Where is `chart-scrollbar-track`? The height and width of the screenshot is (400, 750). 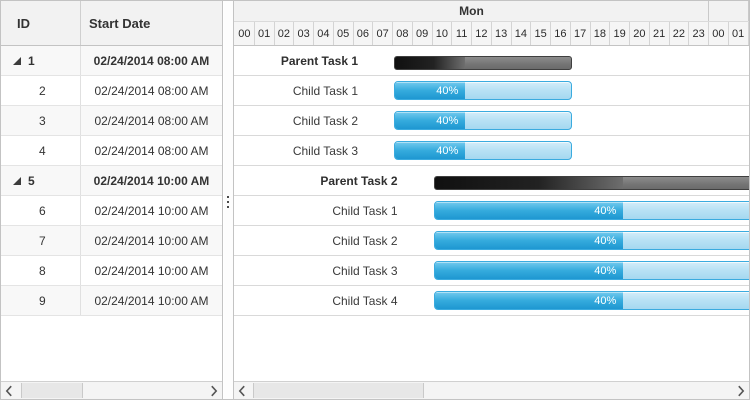
chart-scrollbar-track is located at coordinates (491, 390).